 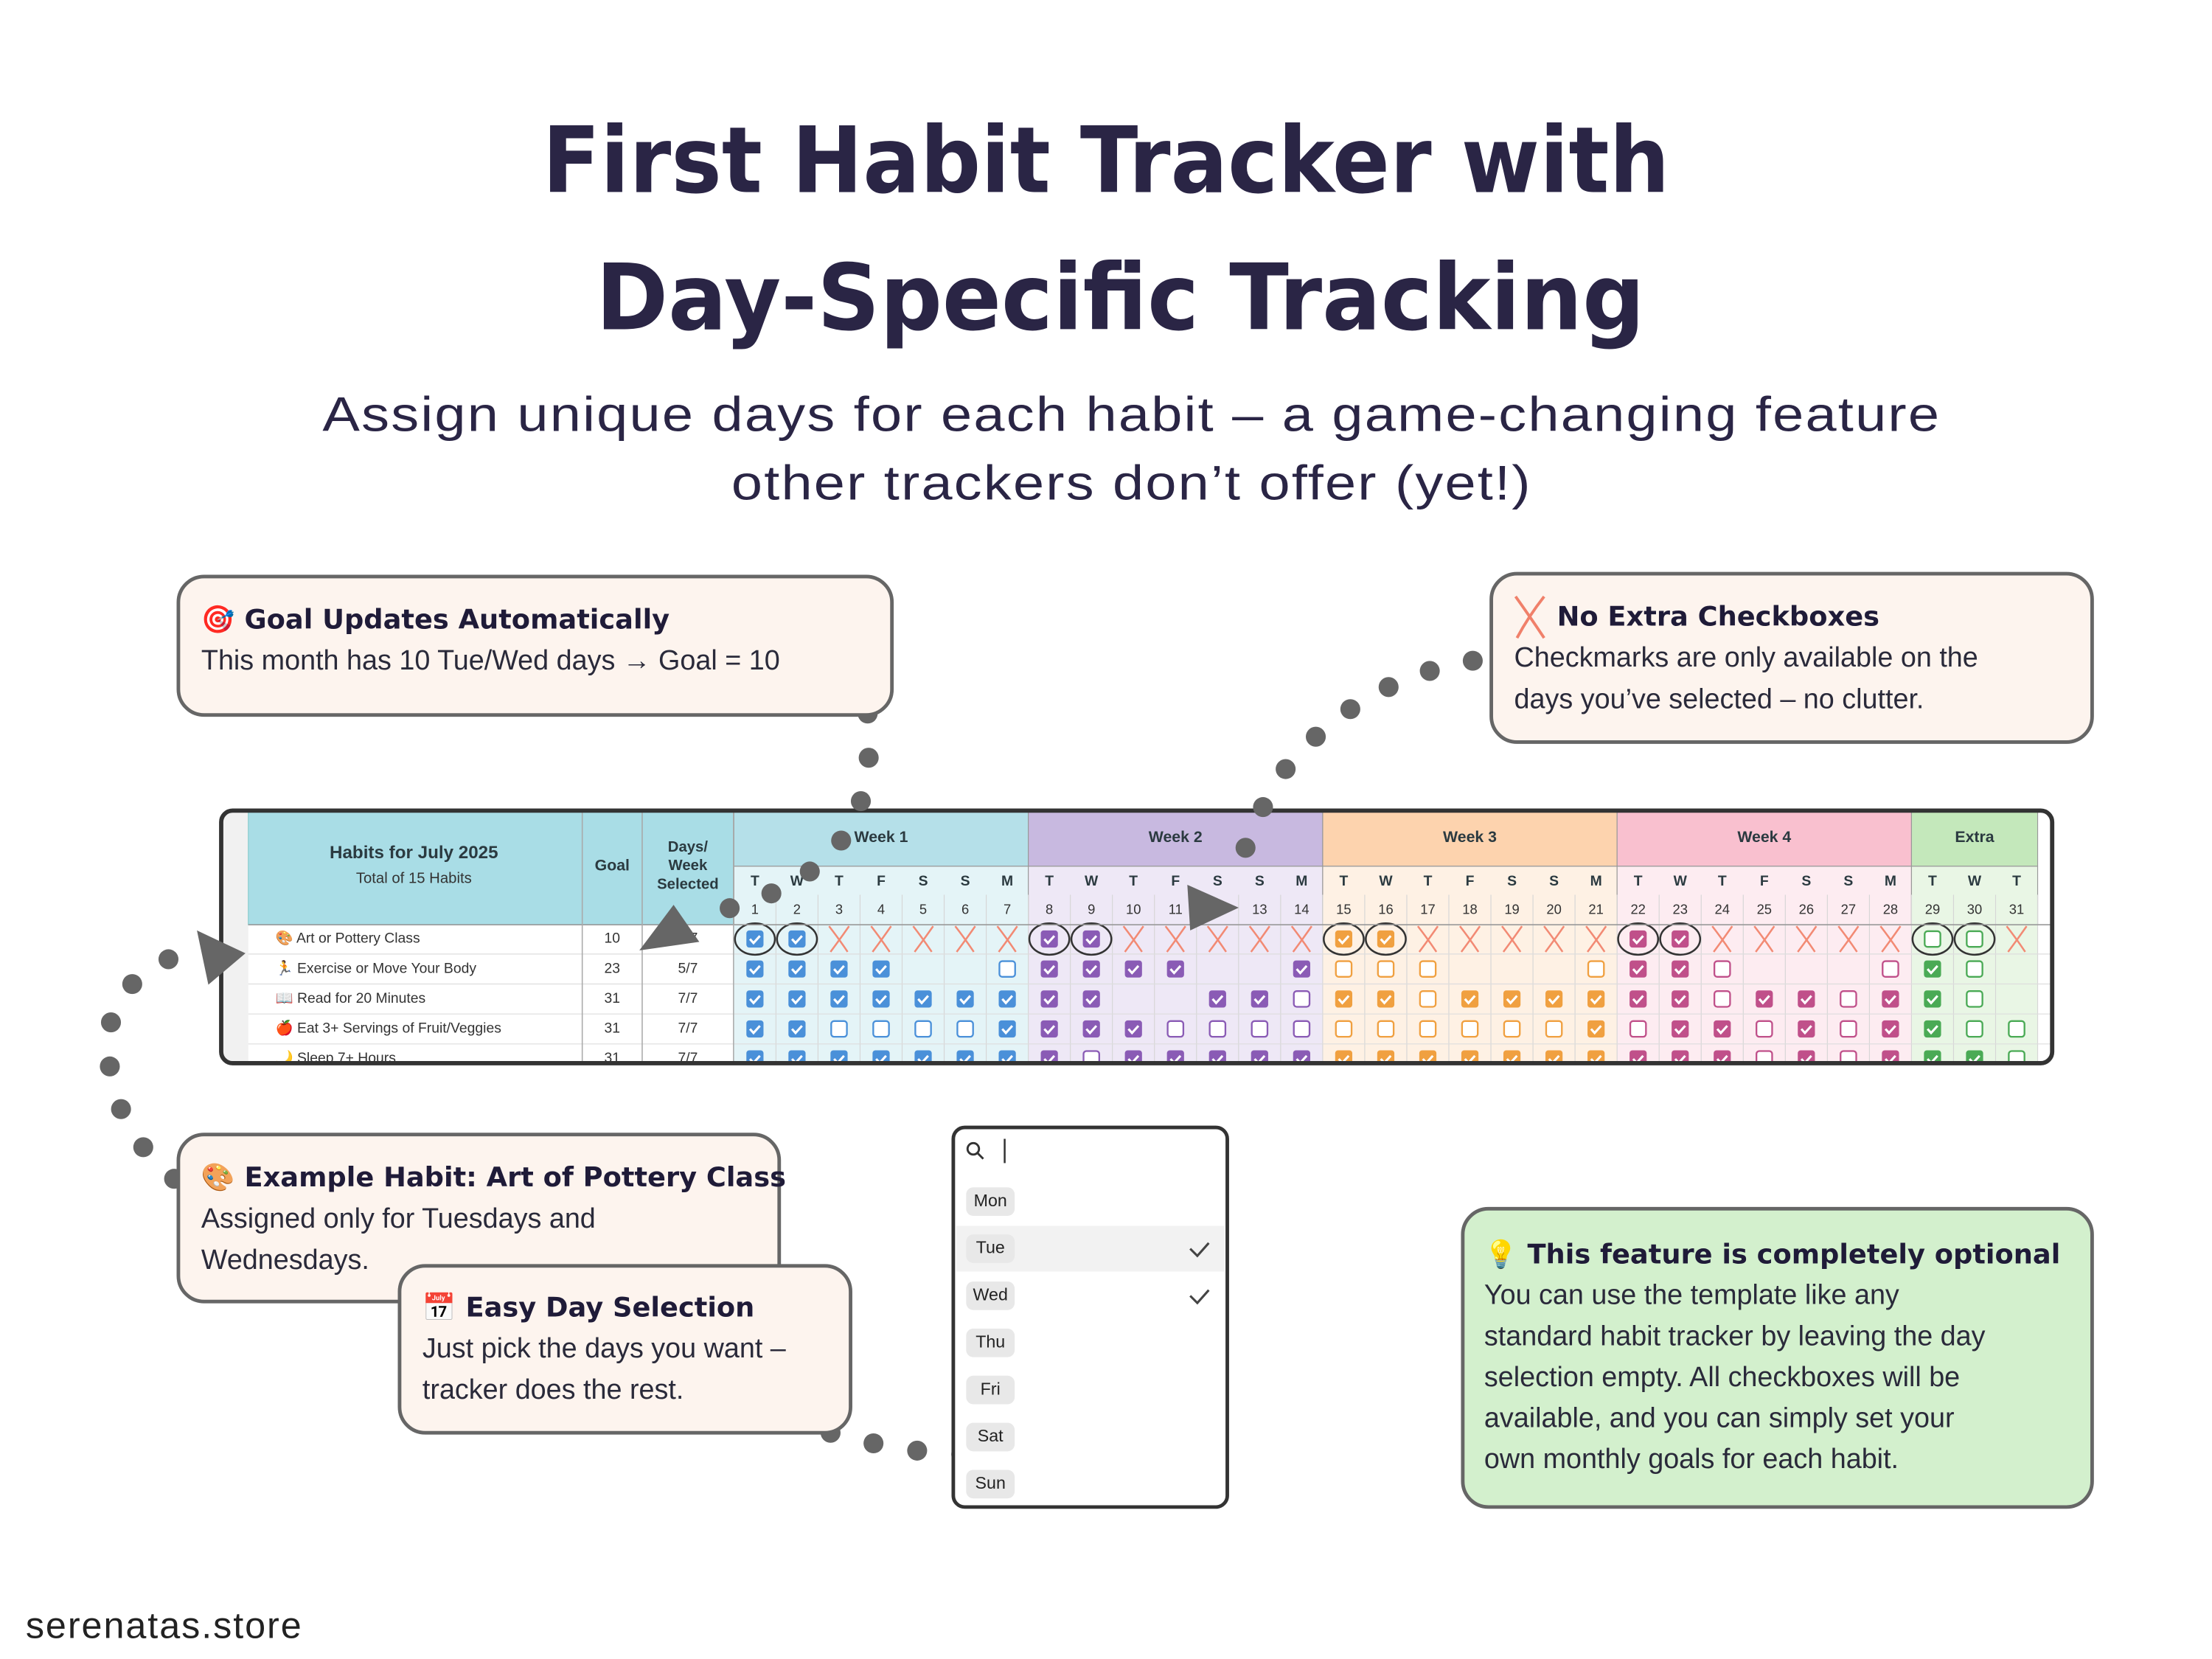 I want to click on day-letter: S, so click(x=1848, y=881).